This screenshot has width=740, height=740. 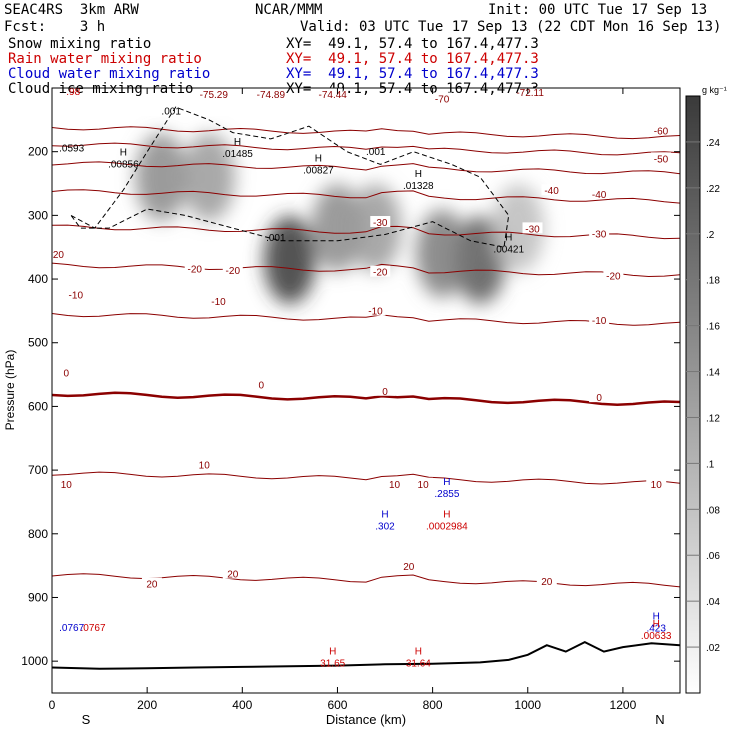 What do you see at coordinates (623, 705) in the screenshot?
I see `x-tick-label: 1200` at bounding box center [623, 705].